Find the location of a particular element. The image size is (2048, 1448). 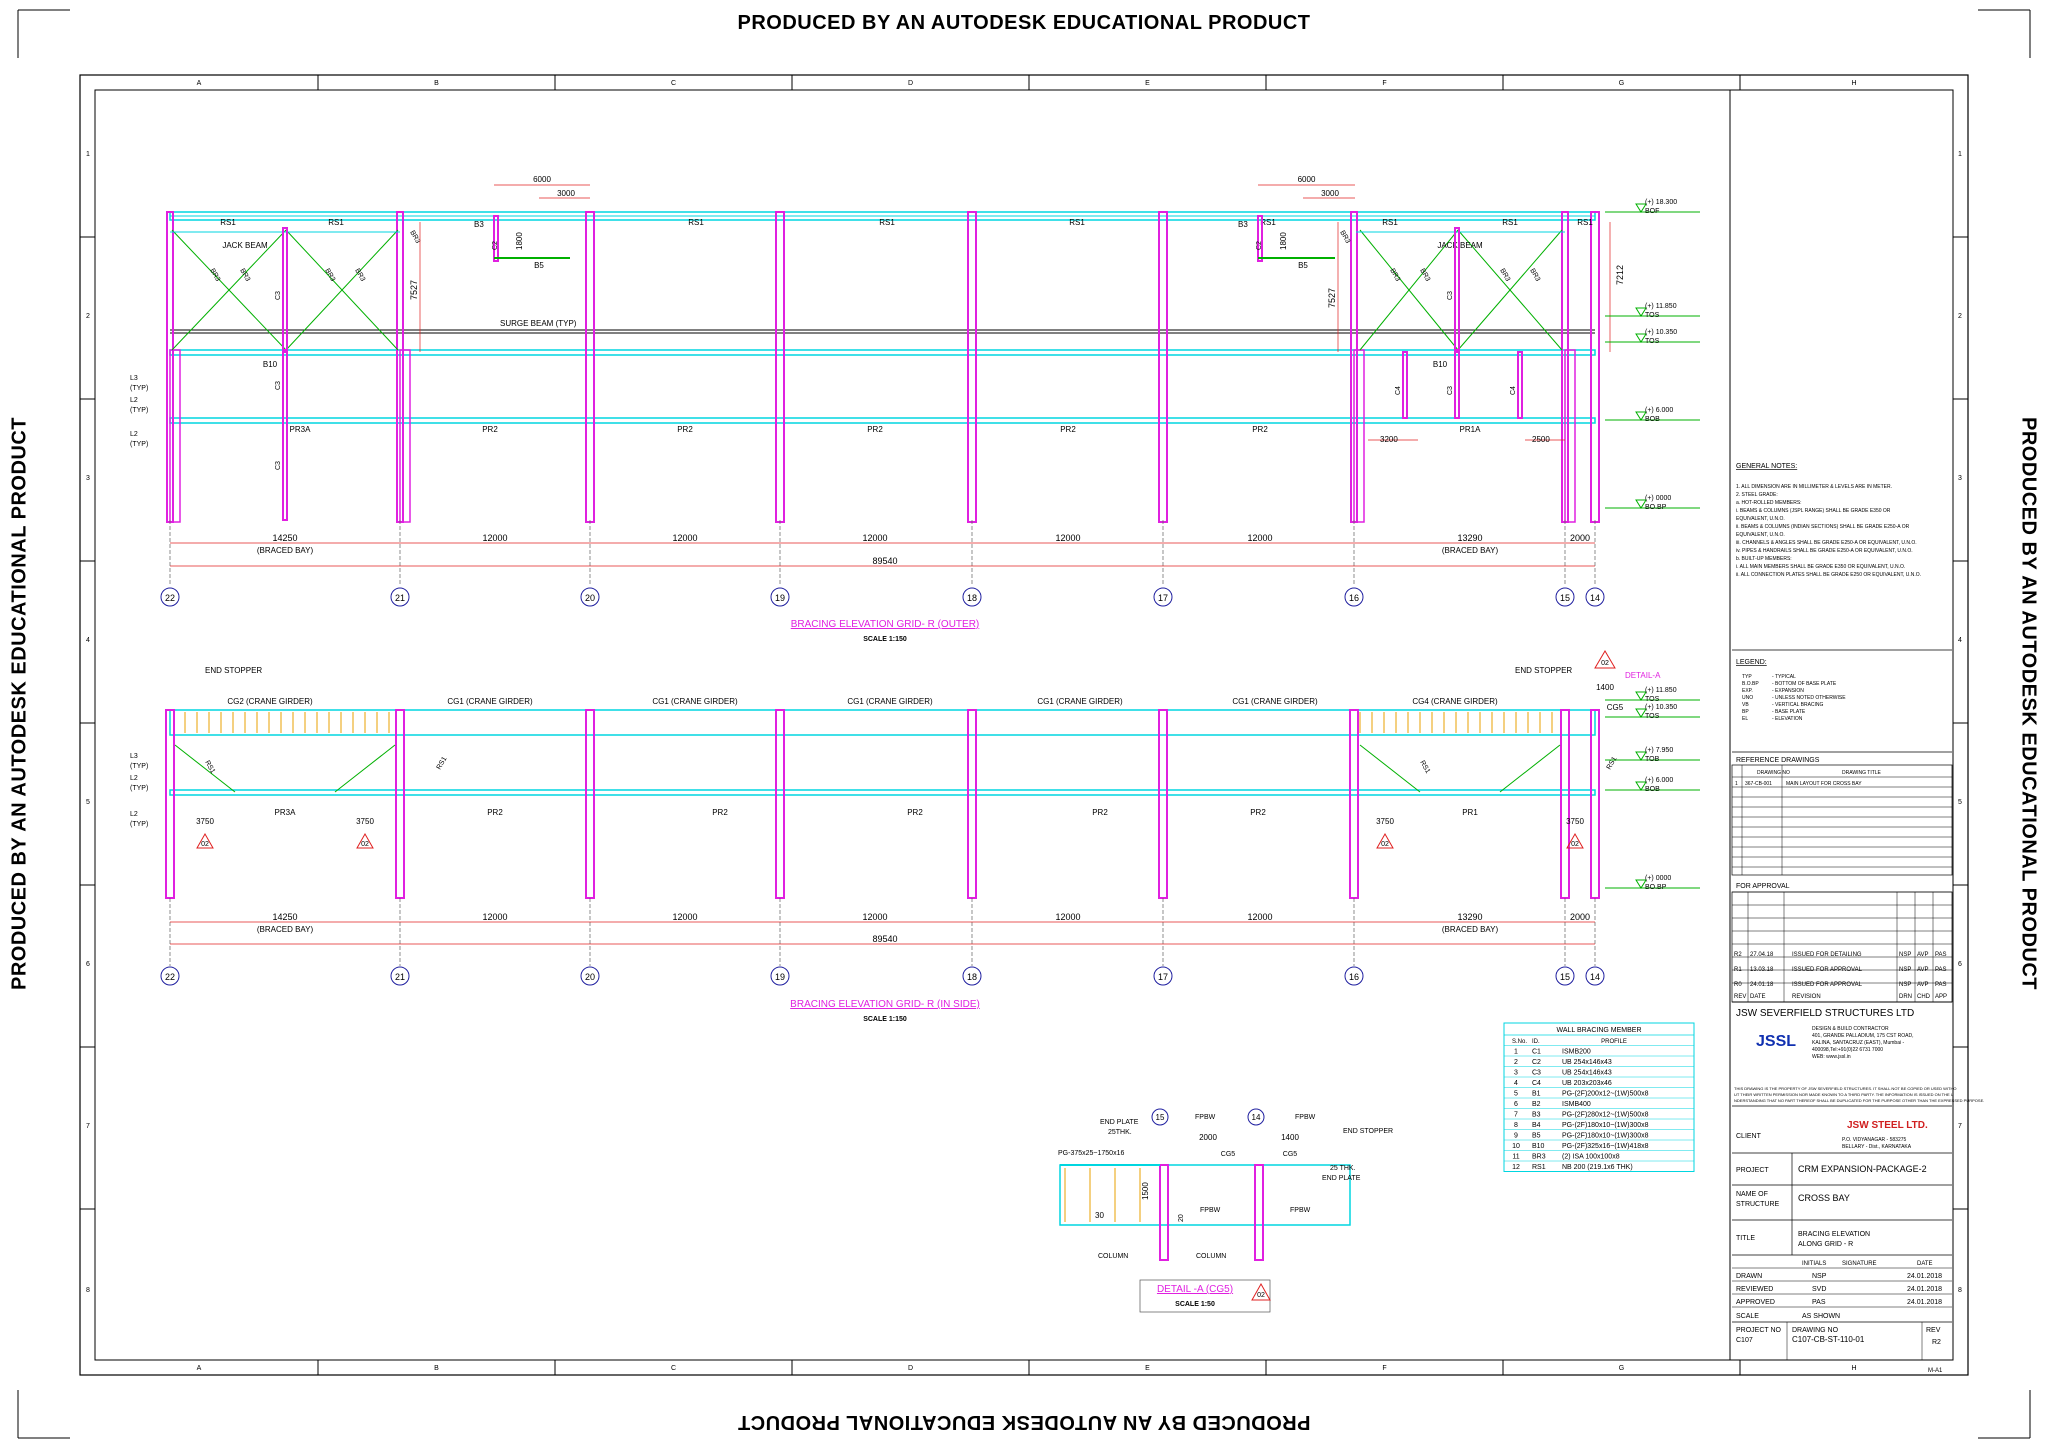

dim-label: 3000 is located at coordinates (1330, 193).